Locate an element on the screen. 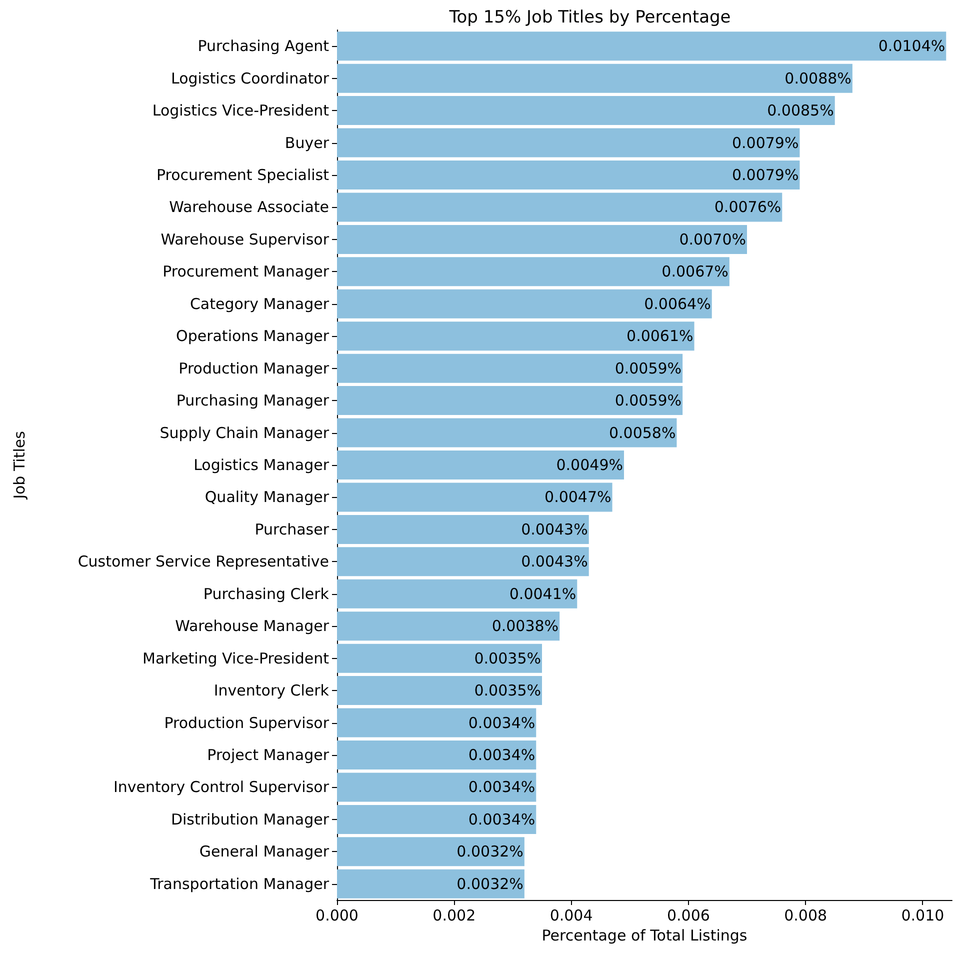 The image size is (960, 954). x-tick-label: 0.000 is located at coordinates (337, 915).